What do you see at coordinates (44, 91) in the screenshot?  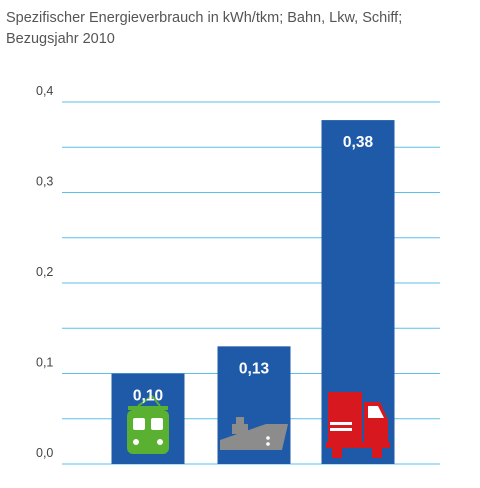 I see `y-tick-label: 0,4` at bounding box center [44, 91].